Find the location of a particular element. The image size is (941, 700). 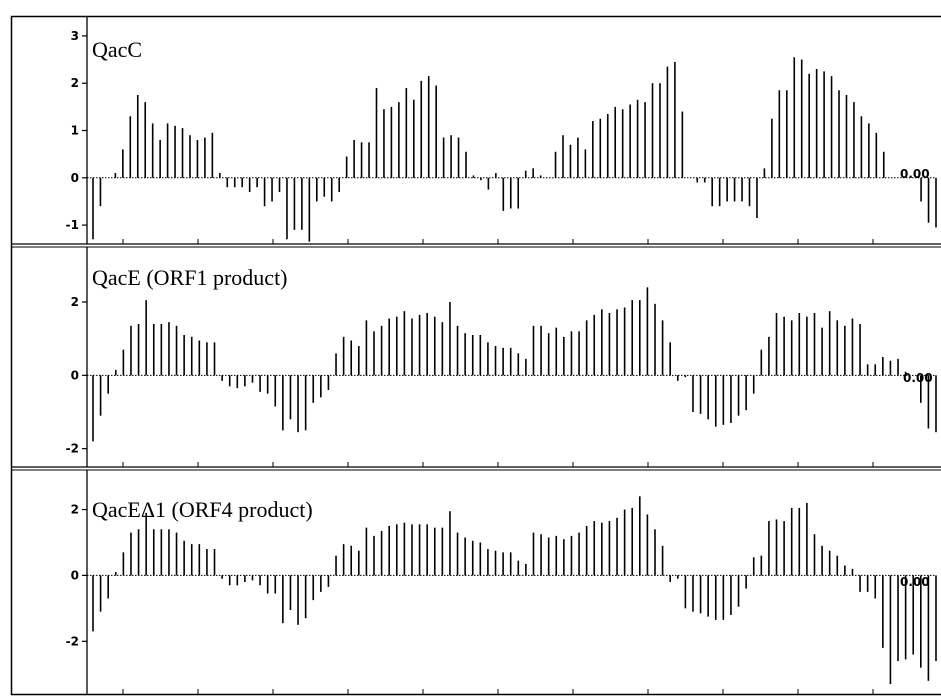

panel-title: QacC is located at coordinates (117, 49).